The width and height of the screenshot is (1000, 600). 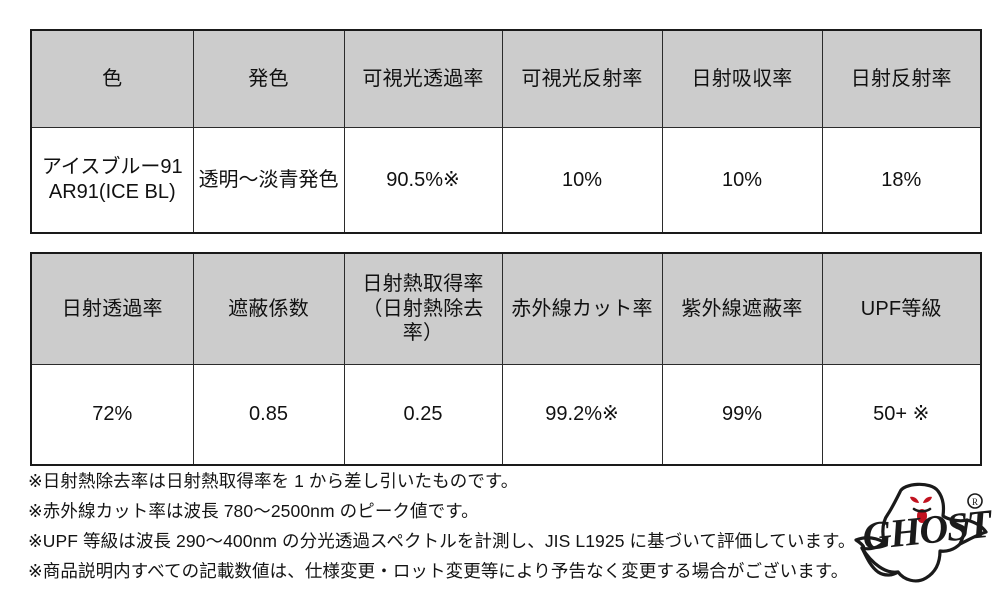 I want to click on cell-upf-grade: 50+ ※, so click(x=901, y=415).